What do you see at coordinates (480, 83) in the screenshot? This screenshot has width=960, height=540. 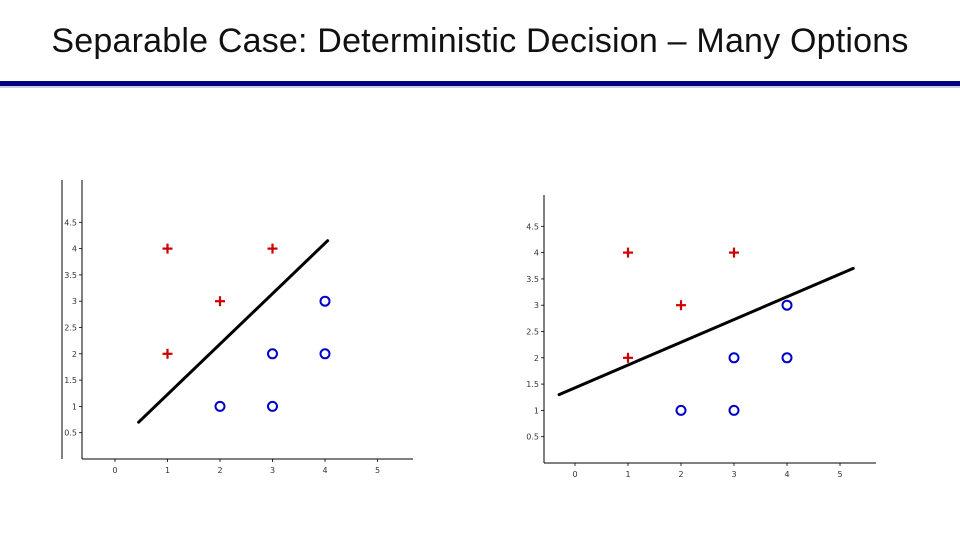 I see `title-underline-bar` at bounding box center [480, 83].